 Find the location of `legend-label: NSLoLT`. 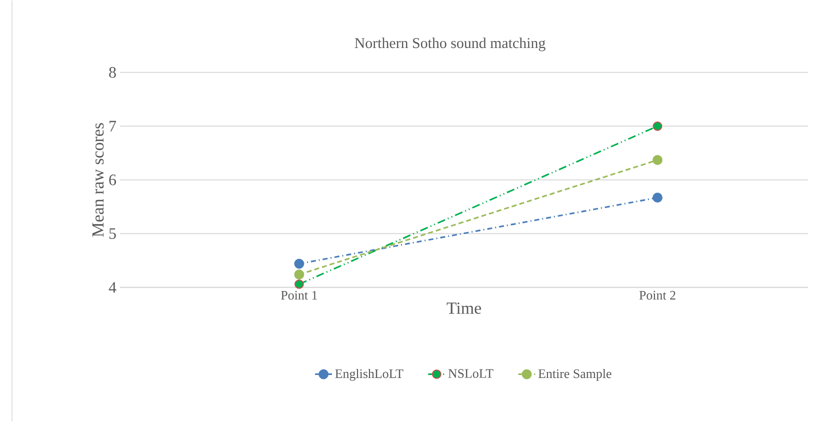

legend-label: NSLoLT is located at coordinates (471, 373).